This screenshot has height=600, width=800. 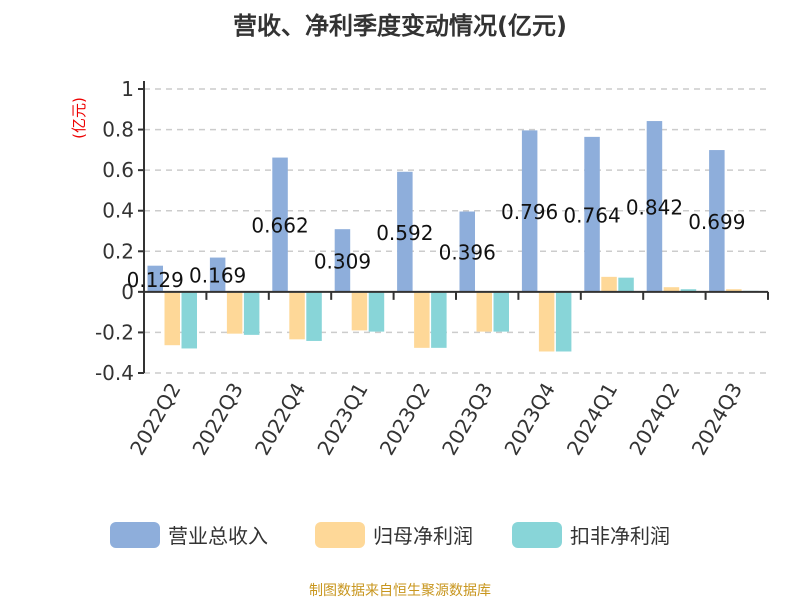 I want to click on x-tick-label: 2022Q4, so click(x=280, y=419).